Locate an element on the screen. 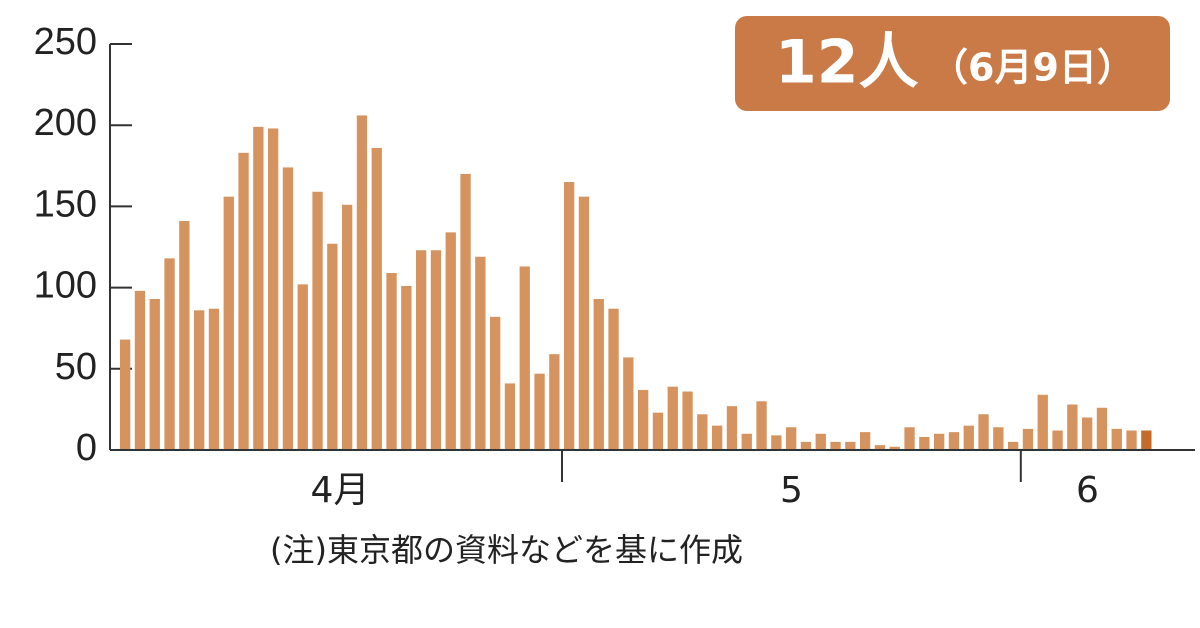  annotation-box is located at coordinates (952, 63).